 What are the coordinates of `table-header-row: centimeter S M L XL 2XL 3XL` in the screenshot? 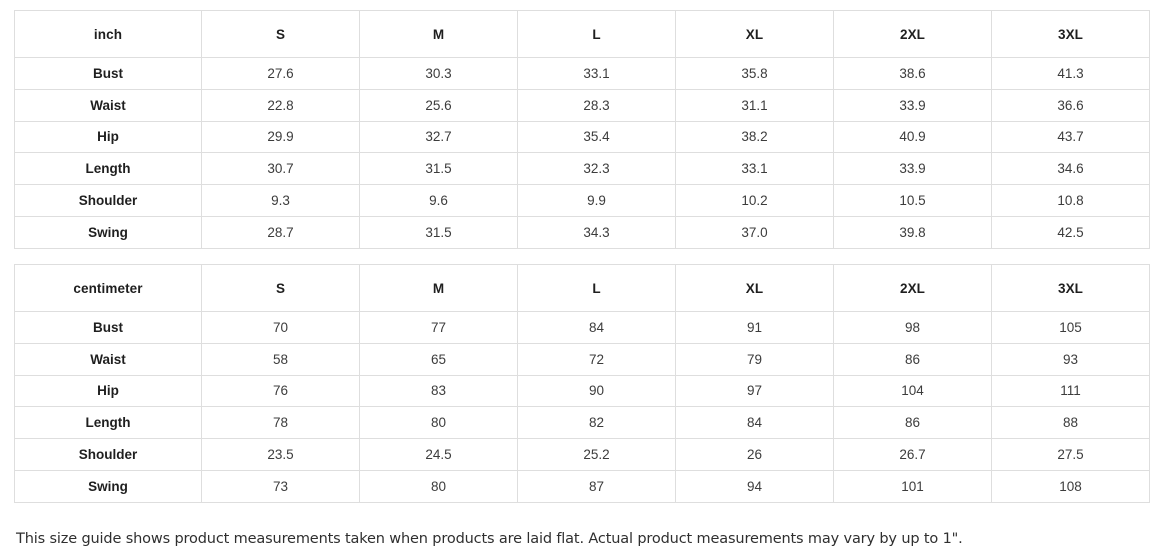 It's located at (582, 288).